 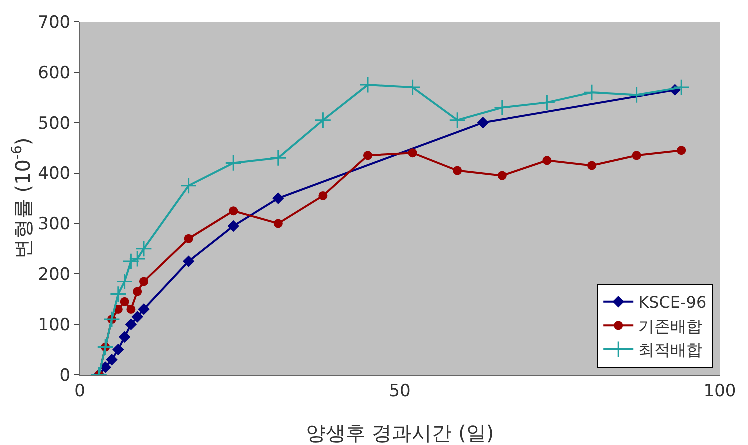 I want to click on y-tick-label: 400, so click(x=54, y=174).